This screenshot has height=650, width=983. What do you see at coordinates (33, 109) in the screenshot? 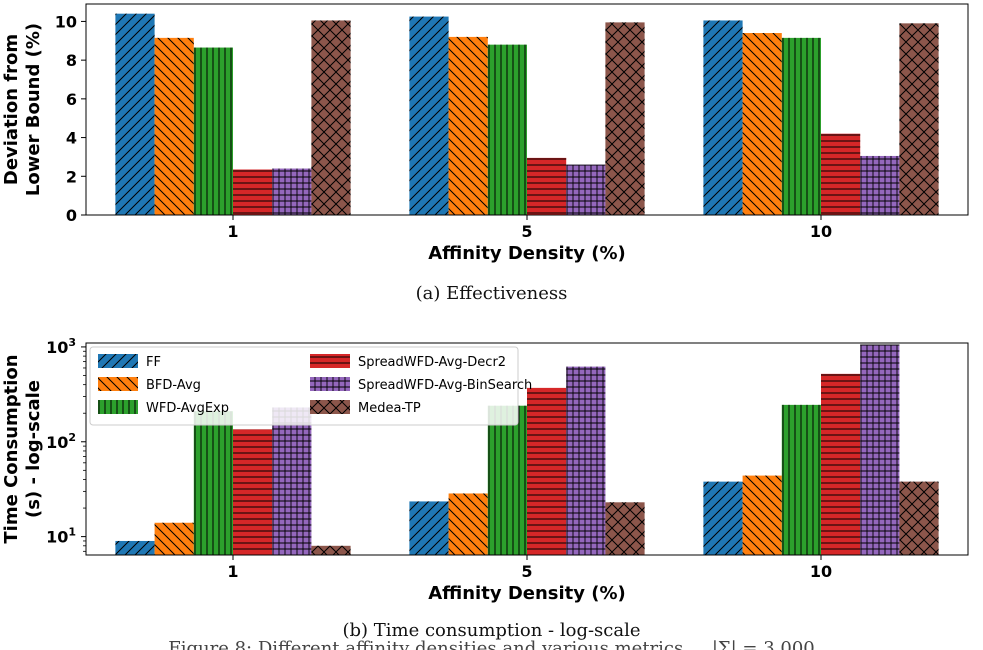
I see `y-axis-label: Lower Bound (%)` at bounding box center [33, 109].